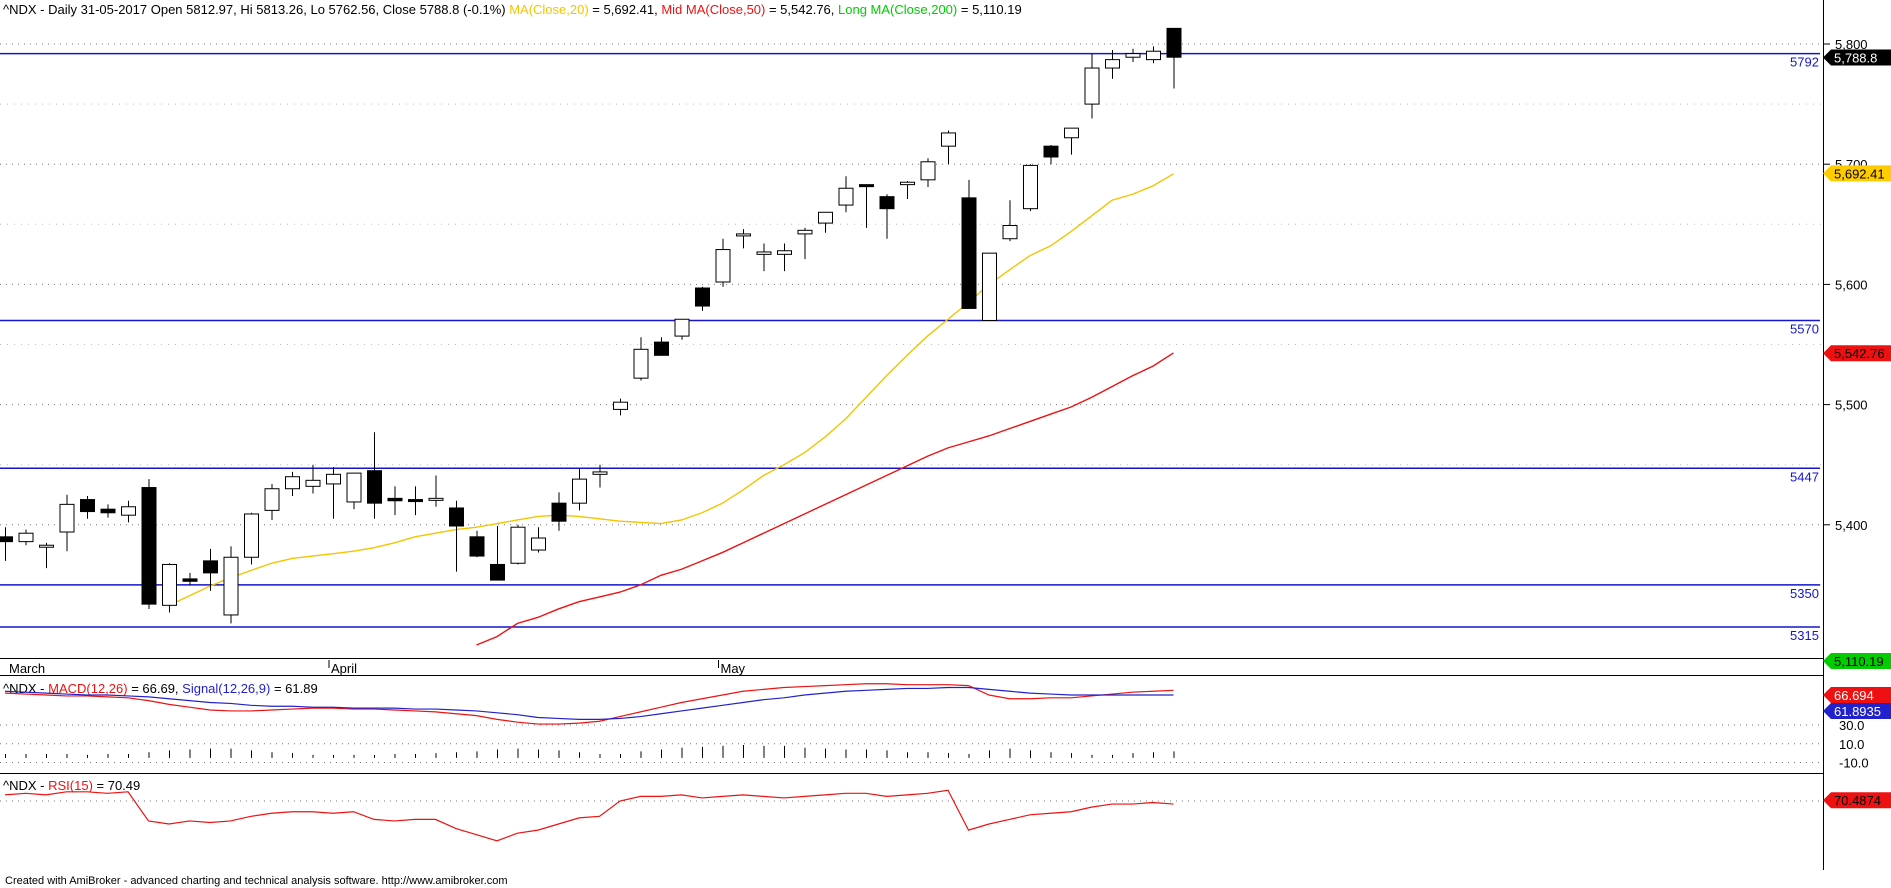 The image size is (1891, 888). Describe the element at coordinates (733, 668) in the screenshot. I see `month-label: May` at that location.